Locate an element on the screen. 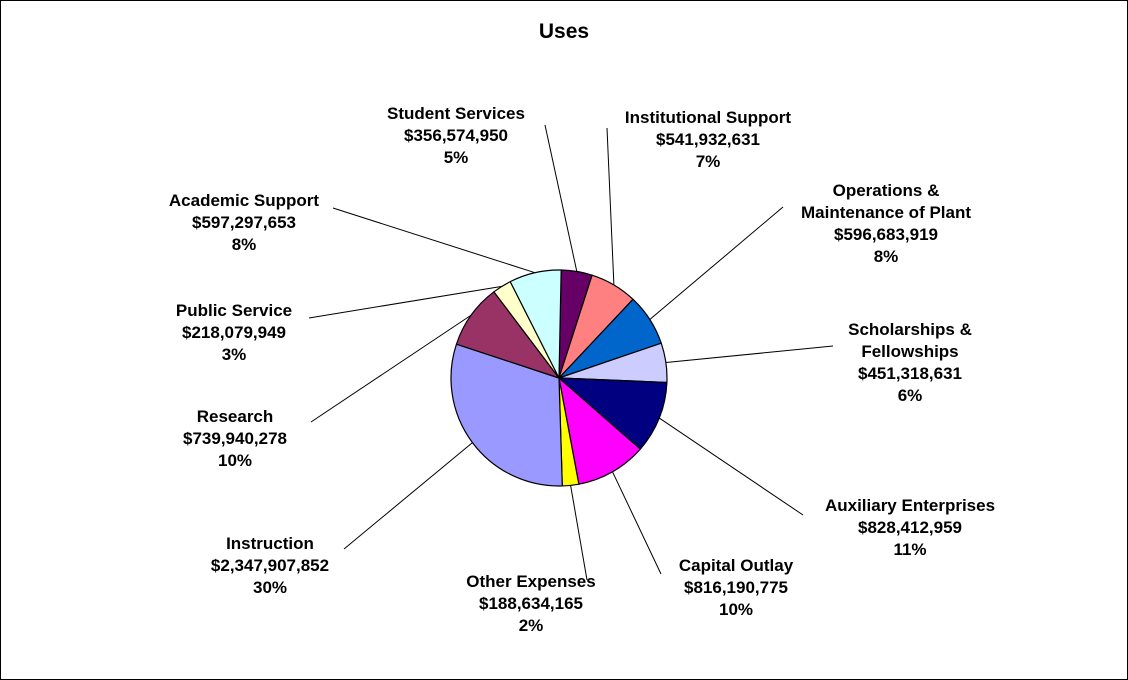 This screenshot has height=680, width=1128. leader-line-instruction is located at coordinates (408, 496).